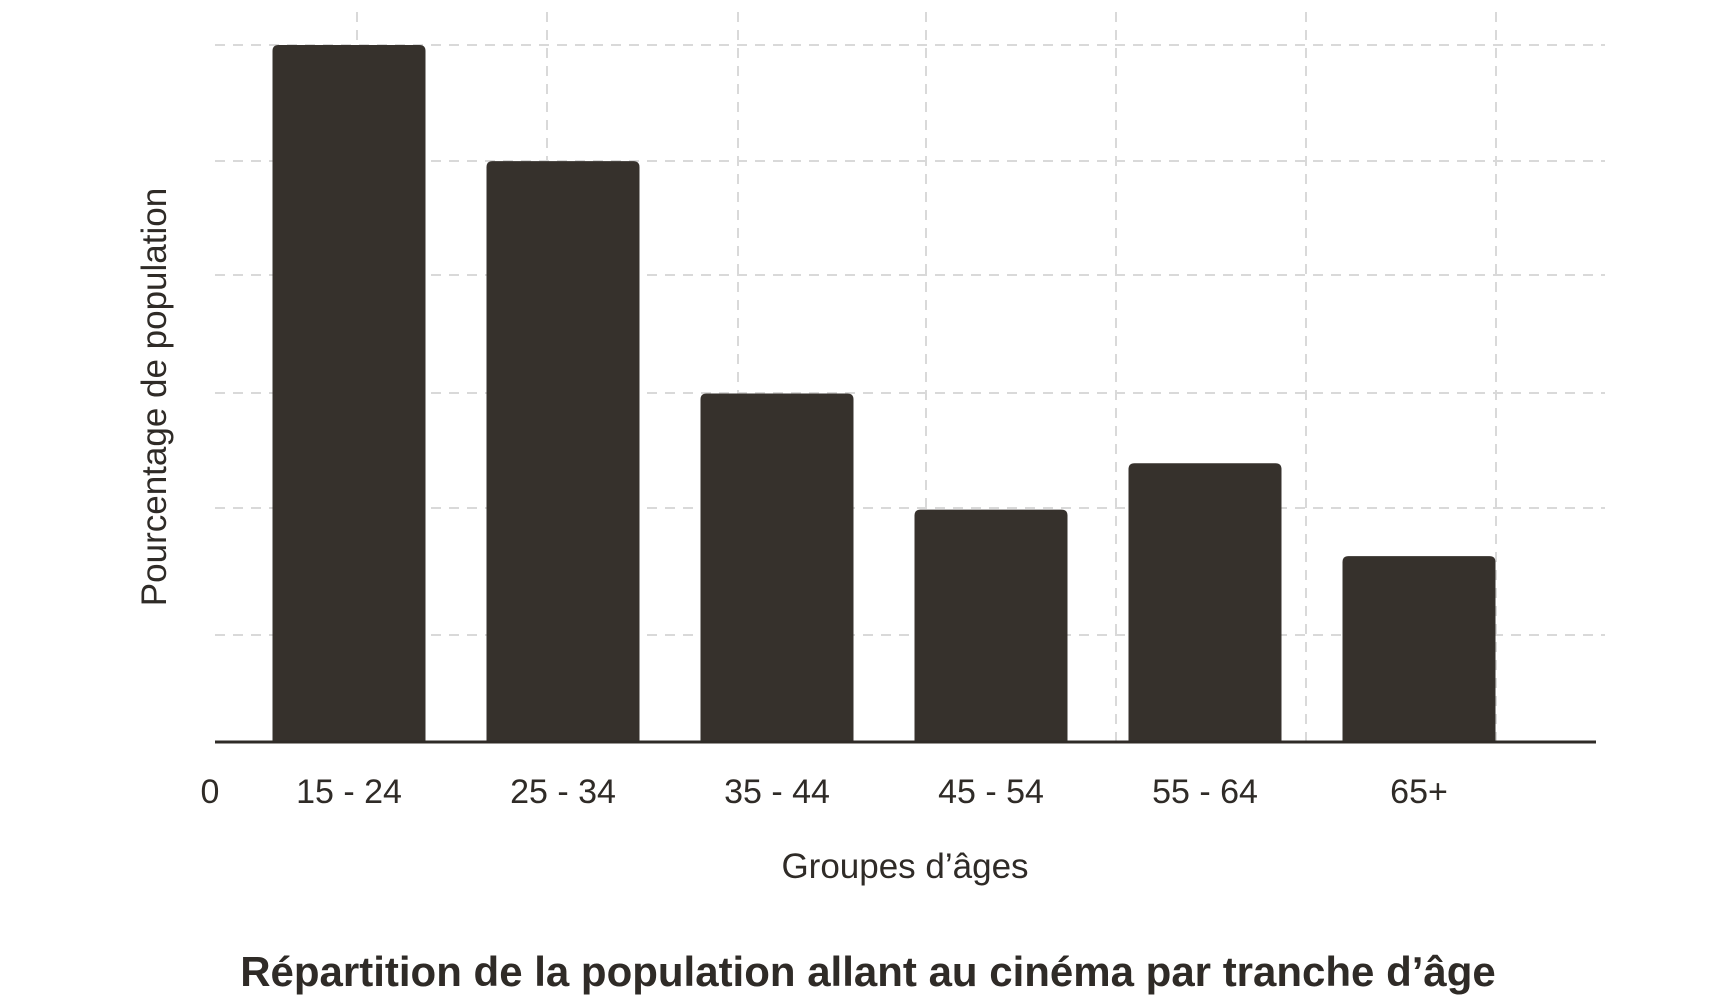  I want to click on x-tick-labels: 15 - 24 25 - 34 35 - 44 45 - 54 55 - 64 65+, so click(872, 792).